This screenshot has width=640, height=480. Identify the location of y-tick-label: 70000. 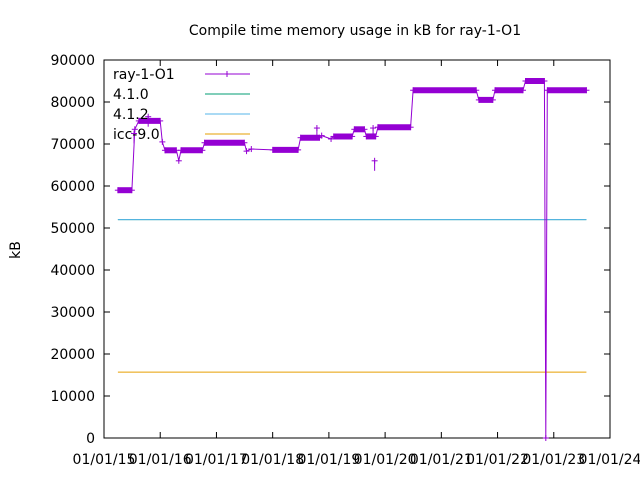
(72, 145).